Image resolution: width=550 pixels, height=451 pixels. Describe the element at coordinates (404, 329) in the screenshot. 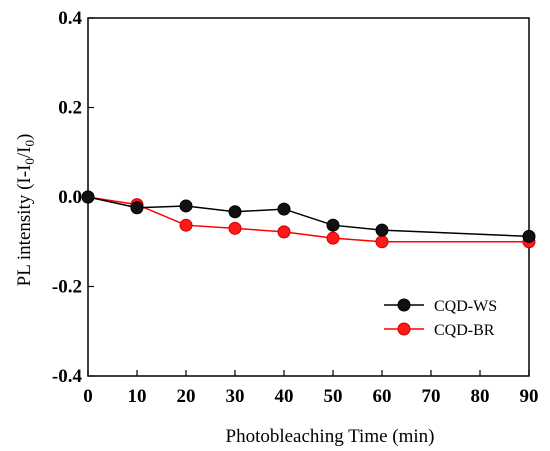

I see `legend-marker-br` at that location.